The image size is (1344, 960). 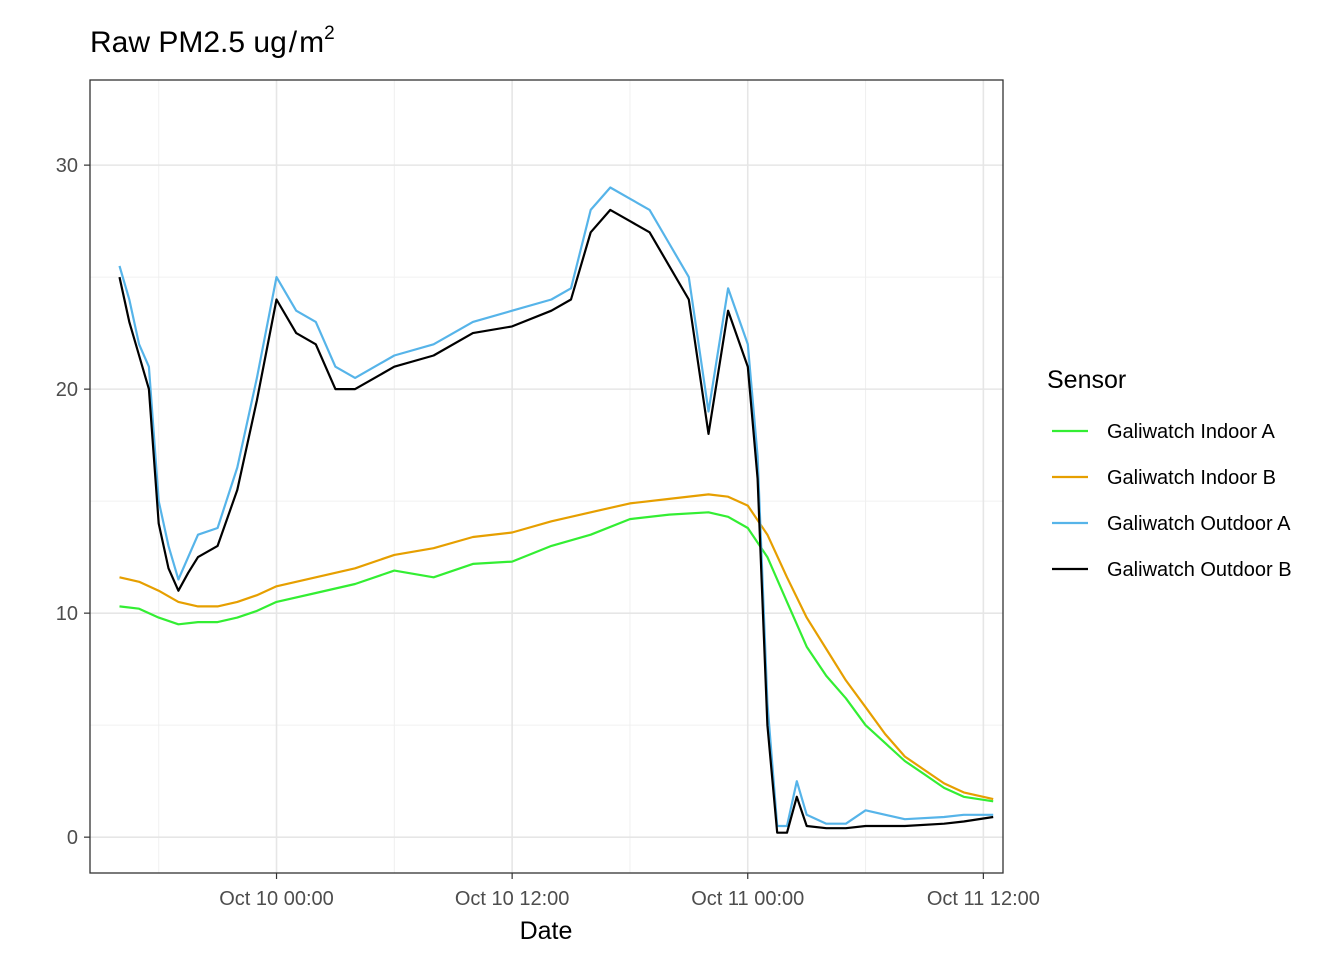 I want to click on chart-title: Raw PM2.5 ug/m2, so click(x=212, y=41).